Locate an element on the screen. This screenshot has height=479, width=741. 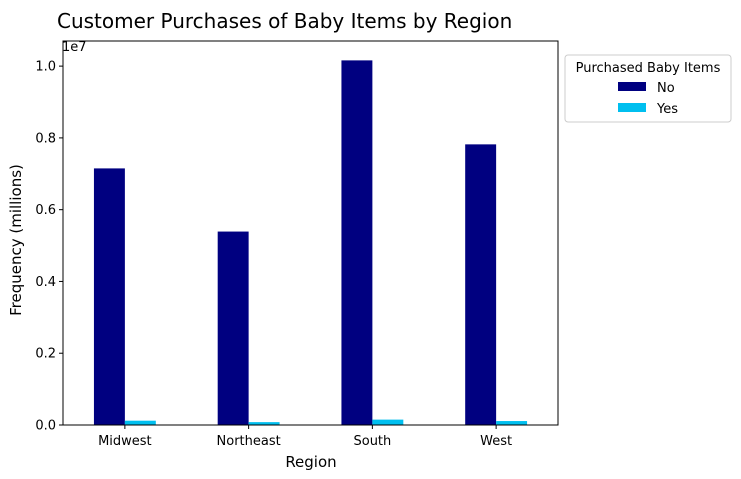
y-offset-label: 1e7 is located at coordinates (74, 47).